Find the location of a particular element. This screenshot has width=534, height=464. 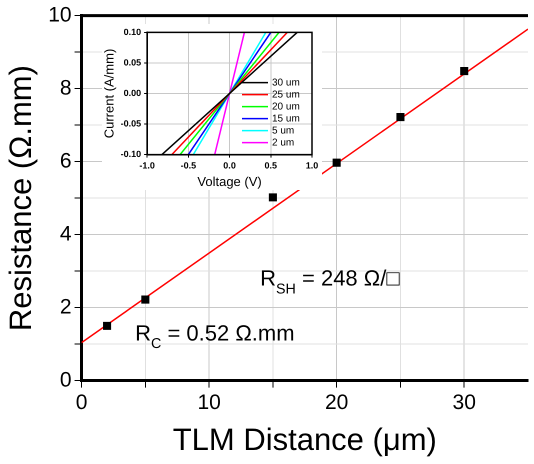

x-tick-label: -0.5 is located at coordinates (188, 165).